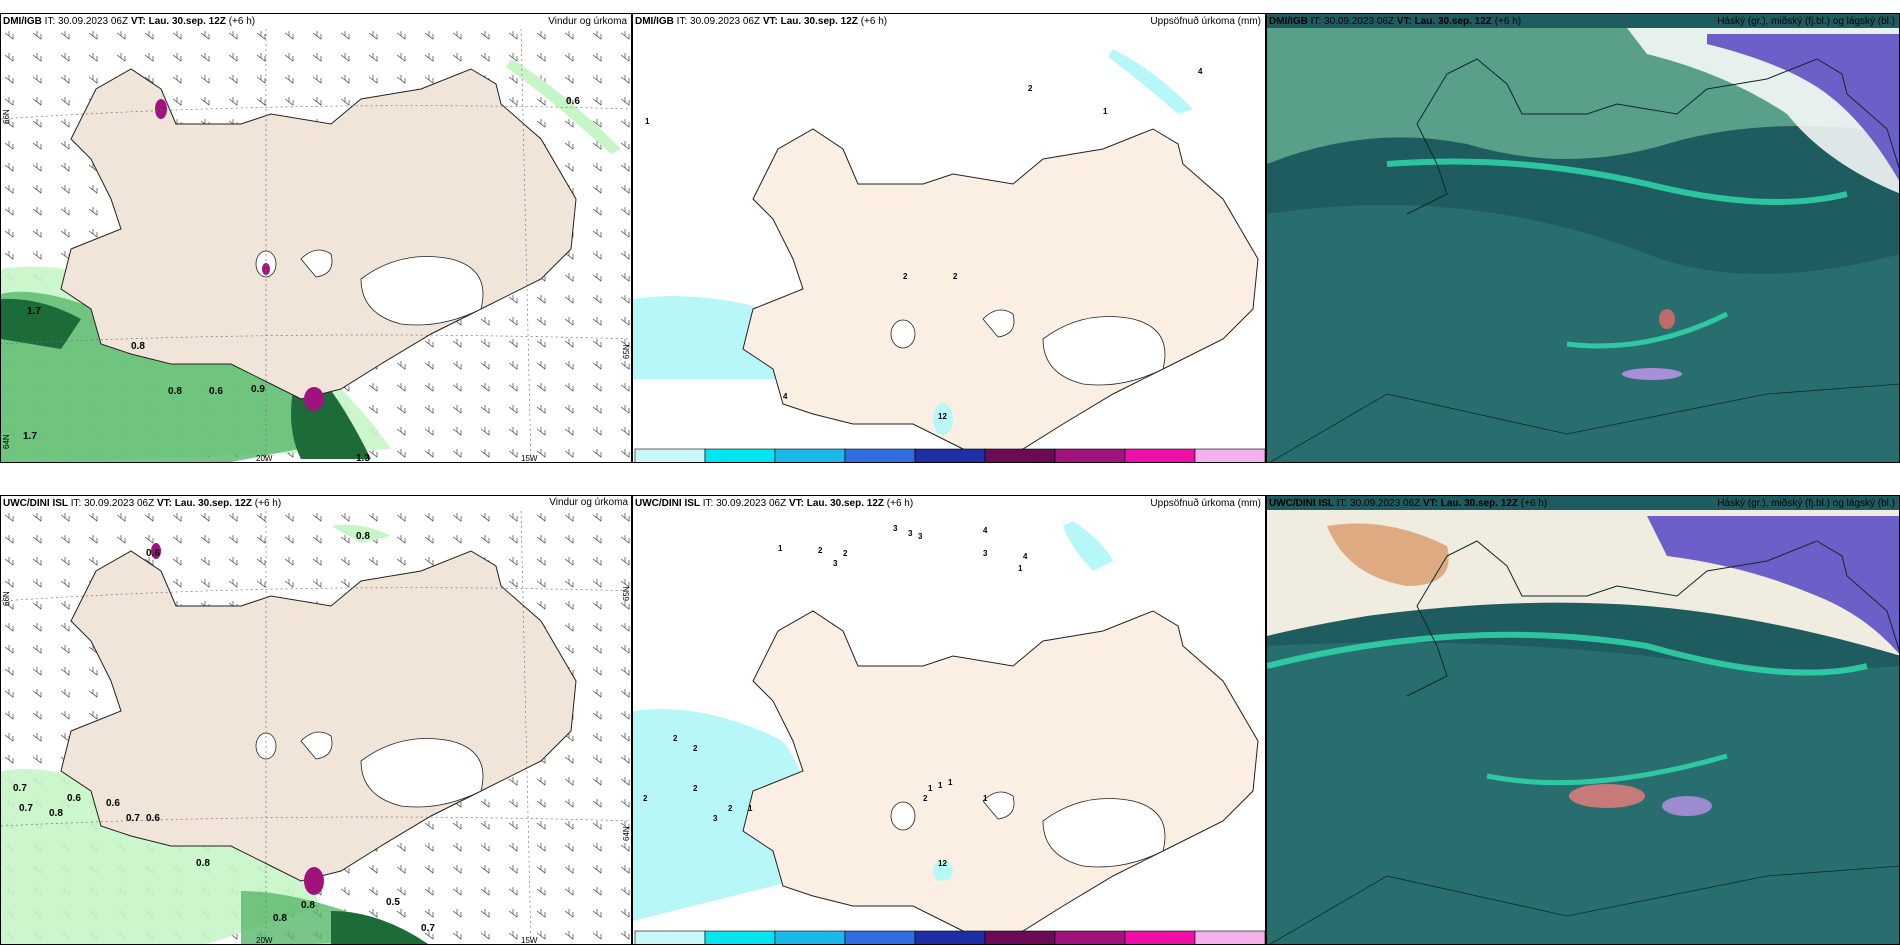  Describe the element at coordinates (6, 441) in the screenshot. I see `lat-label: 64N` at that location.